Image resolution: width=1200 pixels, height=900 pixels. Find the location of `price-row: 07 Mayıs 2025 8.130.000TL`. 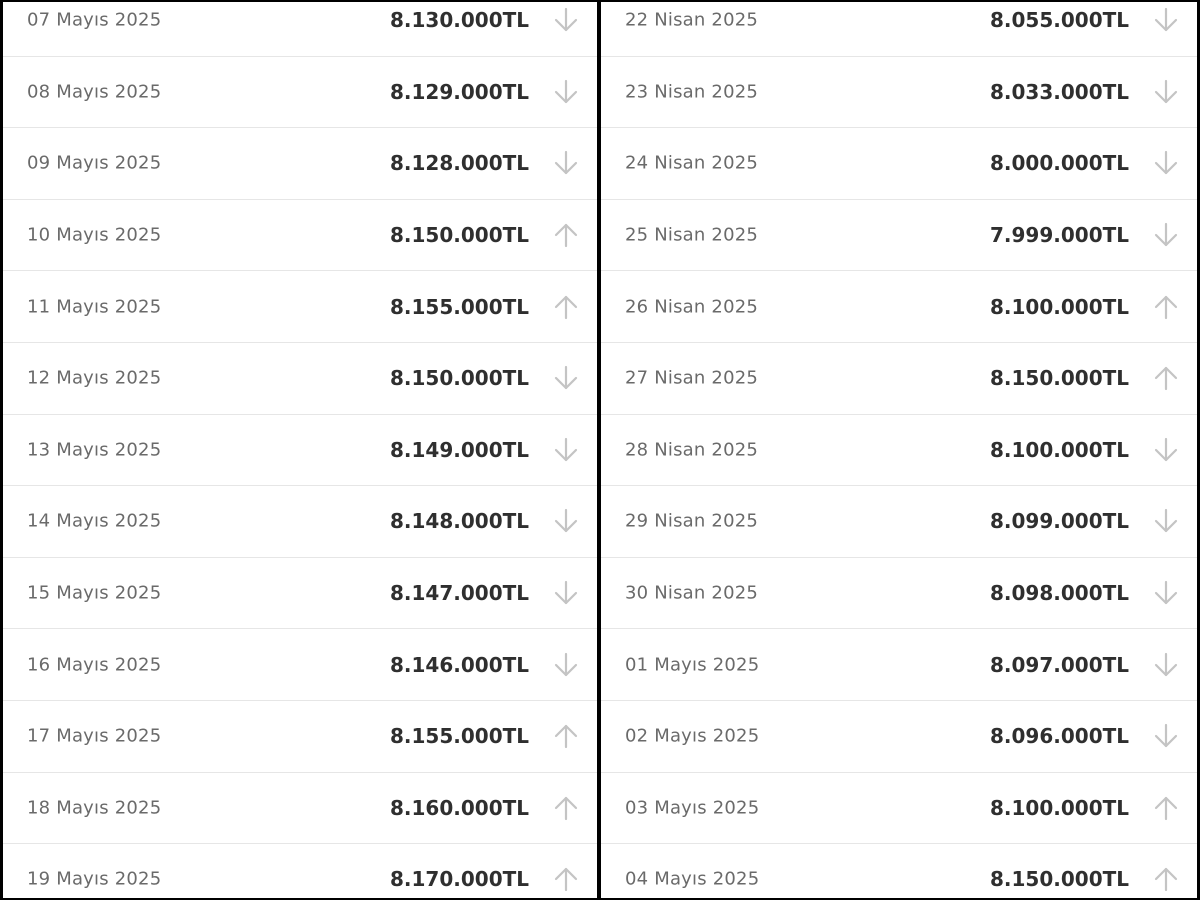

price-row: 07 Mayıs 2025 8.130.000TL is located at coordinates (300, 29).